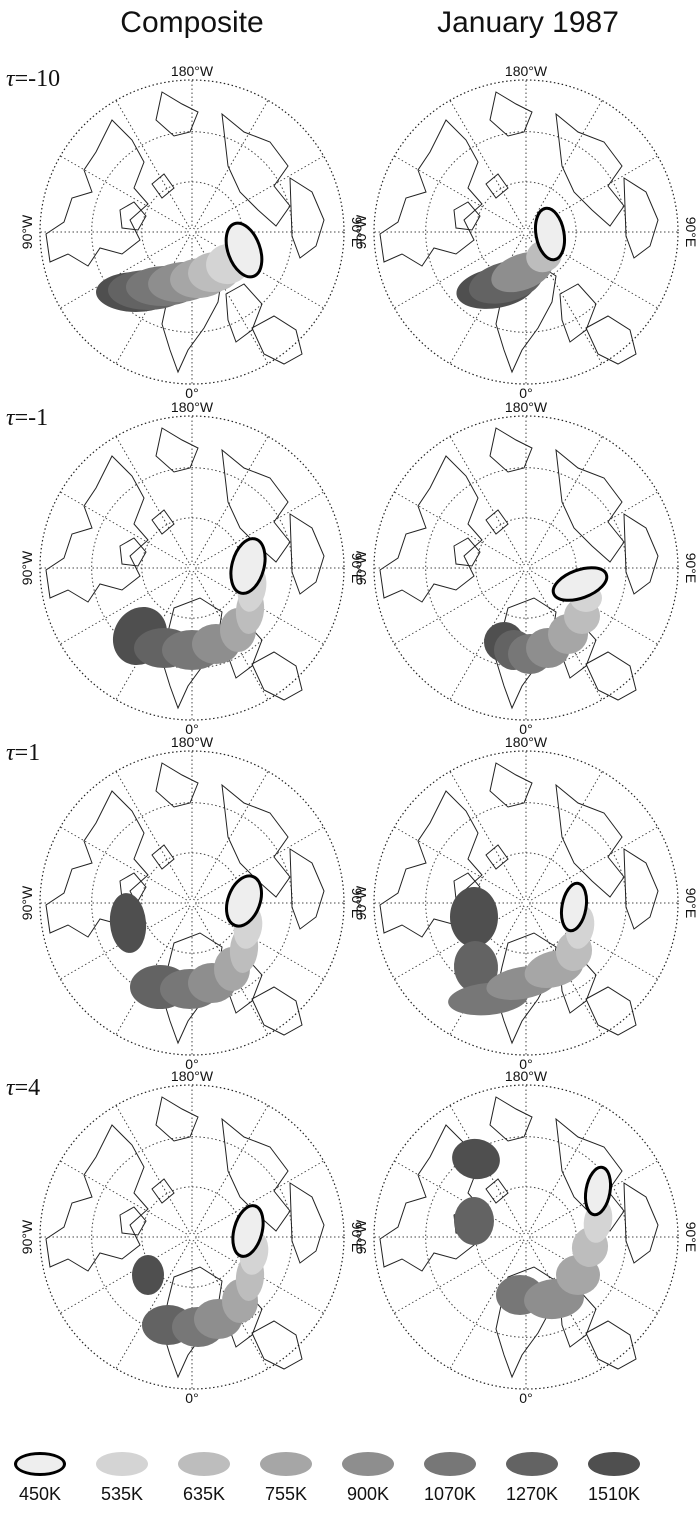  I want to click on legend-item-635K: 635K, so click(204, 1478).